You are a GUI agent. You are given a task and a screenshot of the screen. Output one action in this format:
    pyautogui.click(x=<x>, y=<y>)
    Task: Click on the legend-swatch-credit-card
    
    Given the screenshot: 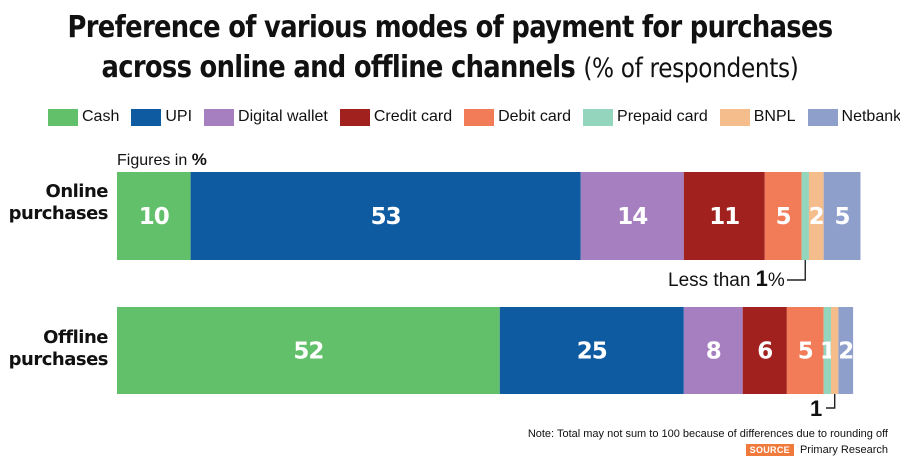 What is the action you would take?
    pyautogui.click(x=354, y=117)
    